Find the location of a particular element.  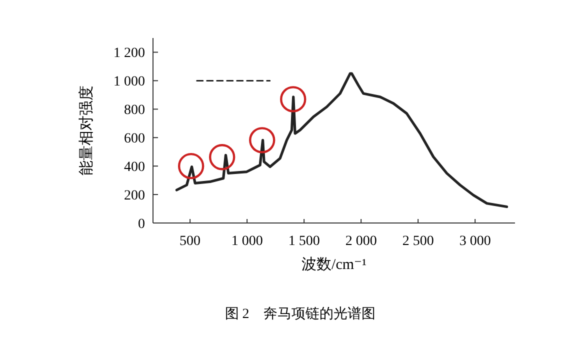

y-tick-label: 600 is located at coordinates (134, 139).